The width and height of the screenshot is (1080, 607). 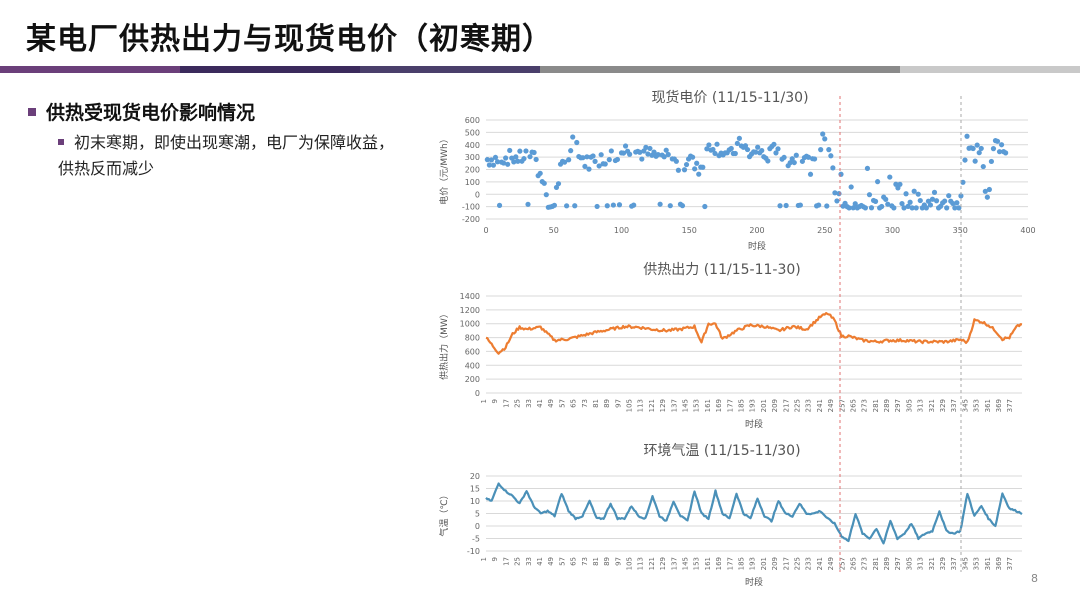 I want to click on slide-title: 某电厂供热出力与现货电价（初寒期）, so click(x=289, y=39).